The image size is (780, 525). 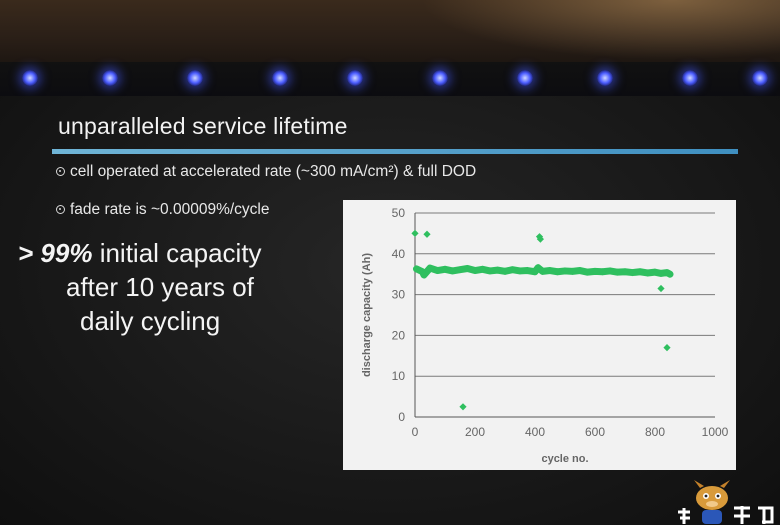 I want to click on ceiling-light-glow, so click(x=600, y=30).